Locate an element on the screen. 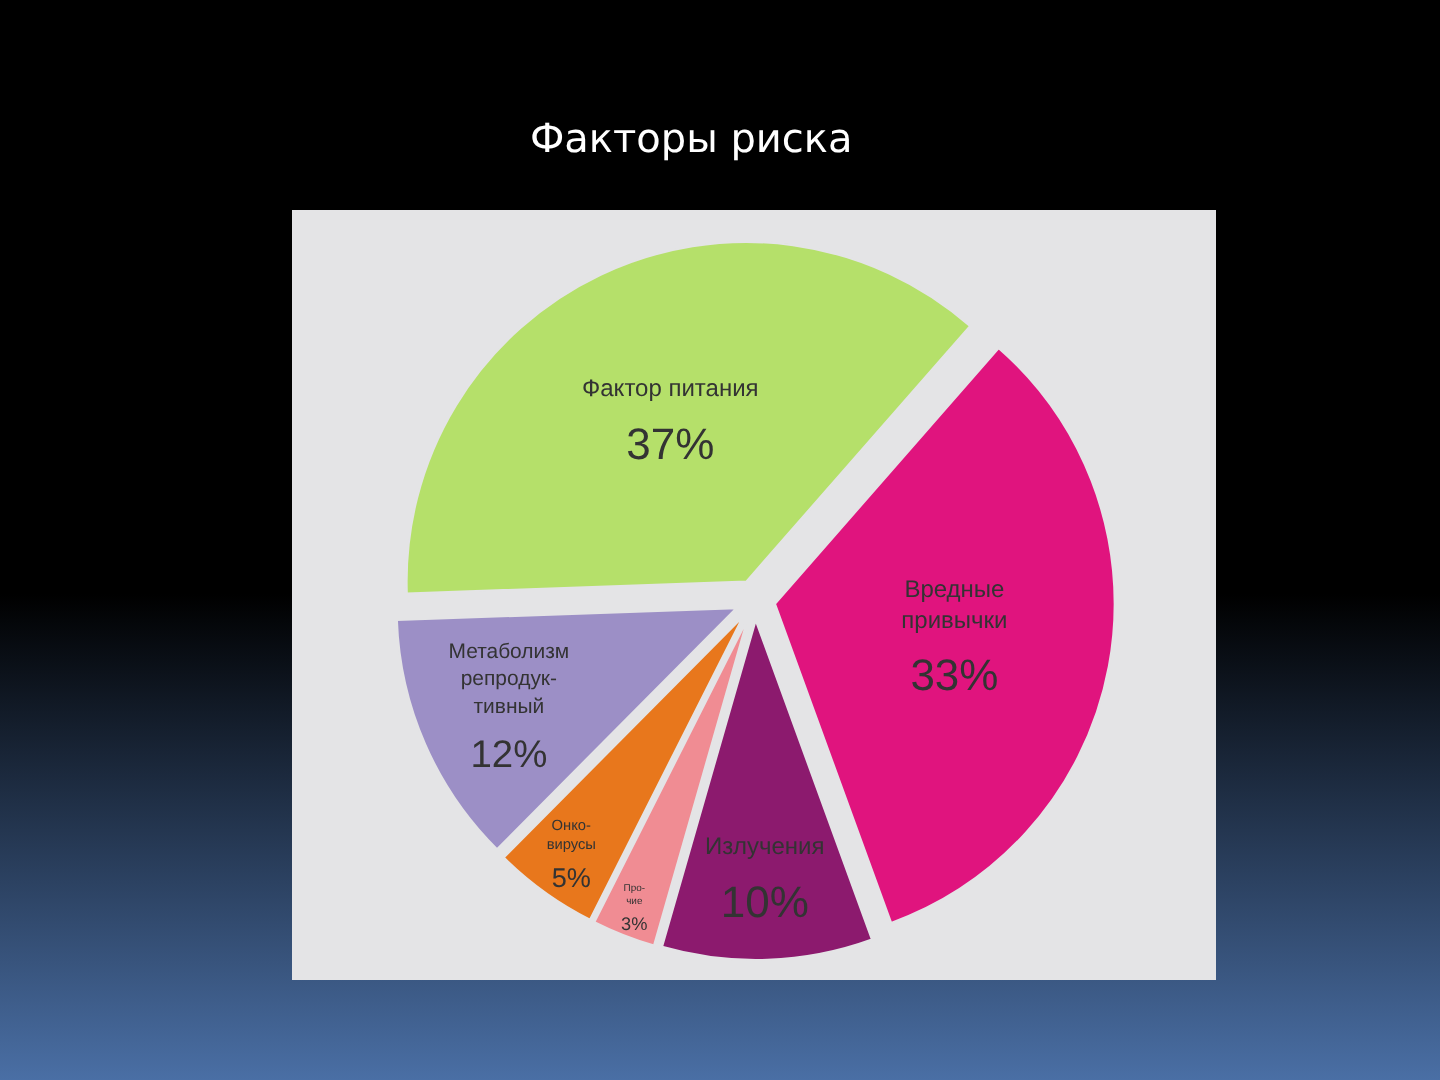  data-label: 5% is located at coordinates (571, 878).